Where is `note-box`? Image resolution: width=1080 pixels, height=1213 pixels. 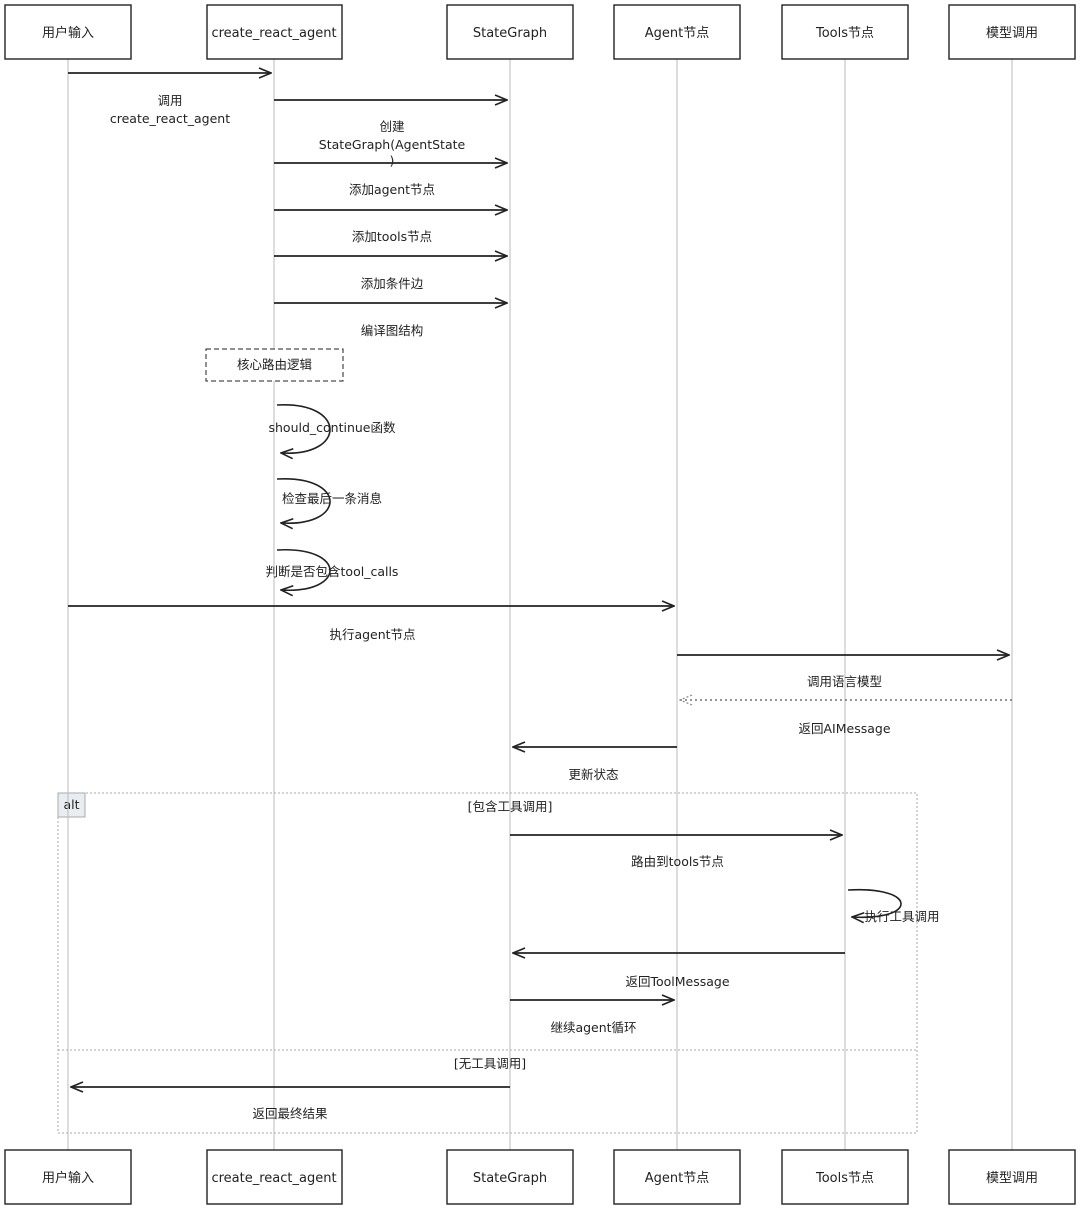
note-box is located at coordinates (274, 365).